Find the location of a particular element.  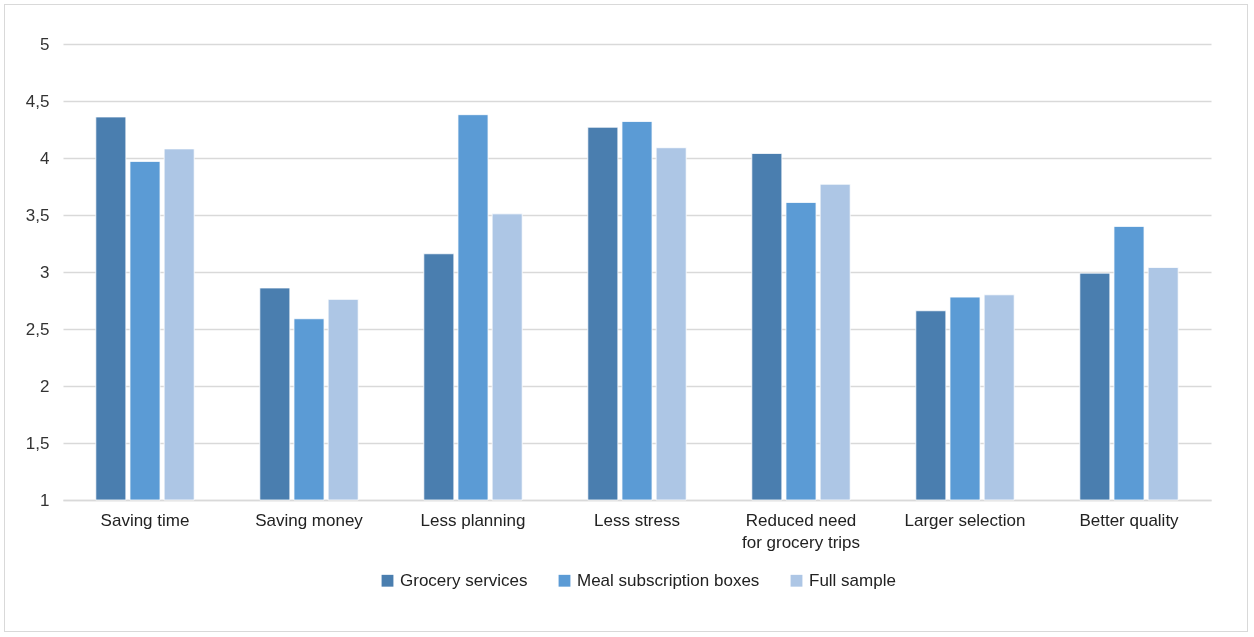

legend-label: Grocery services is located at coordinates (464, 580).